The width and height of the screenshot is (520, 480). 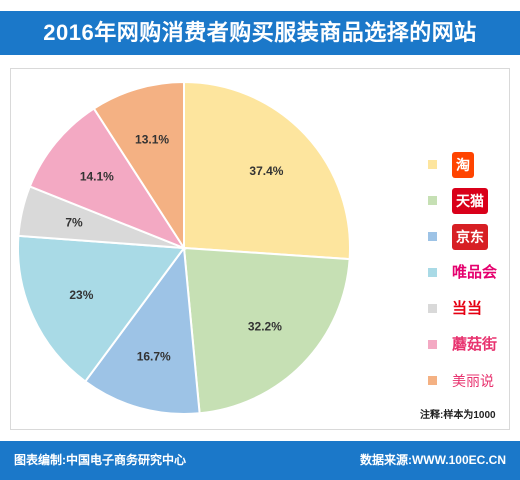 I want to click on legend: 淘天猫京东唯品会当当蘑菇街美丽说, so click(x=473, y=274).